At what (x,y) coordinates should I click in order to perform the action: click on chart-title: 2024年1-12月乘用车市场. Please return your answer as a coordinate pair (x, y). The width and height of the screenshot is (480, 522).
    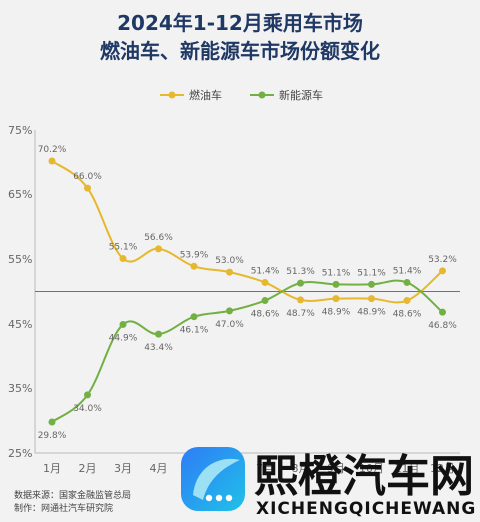
    Looking at the image, I should click on (240, 23).